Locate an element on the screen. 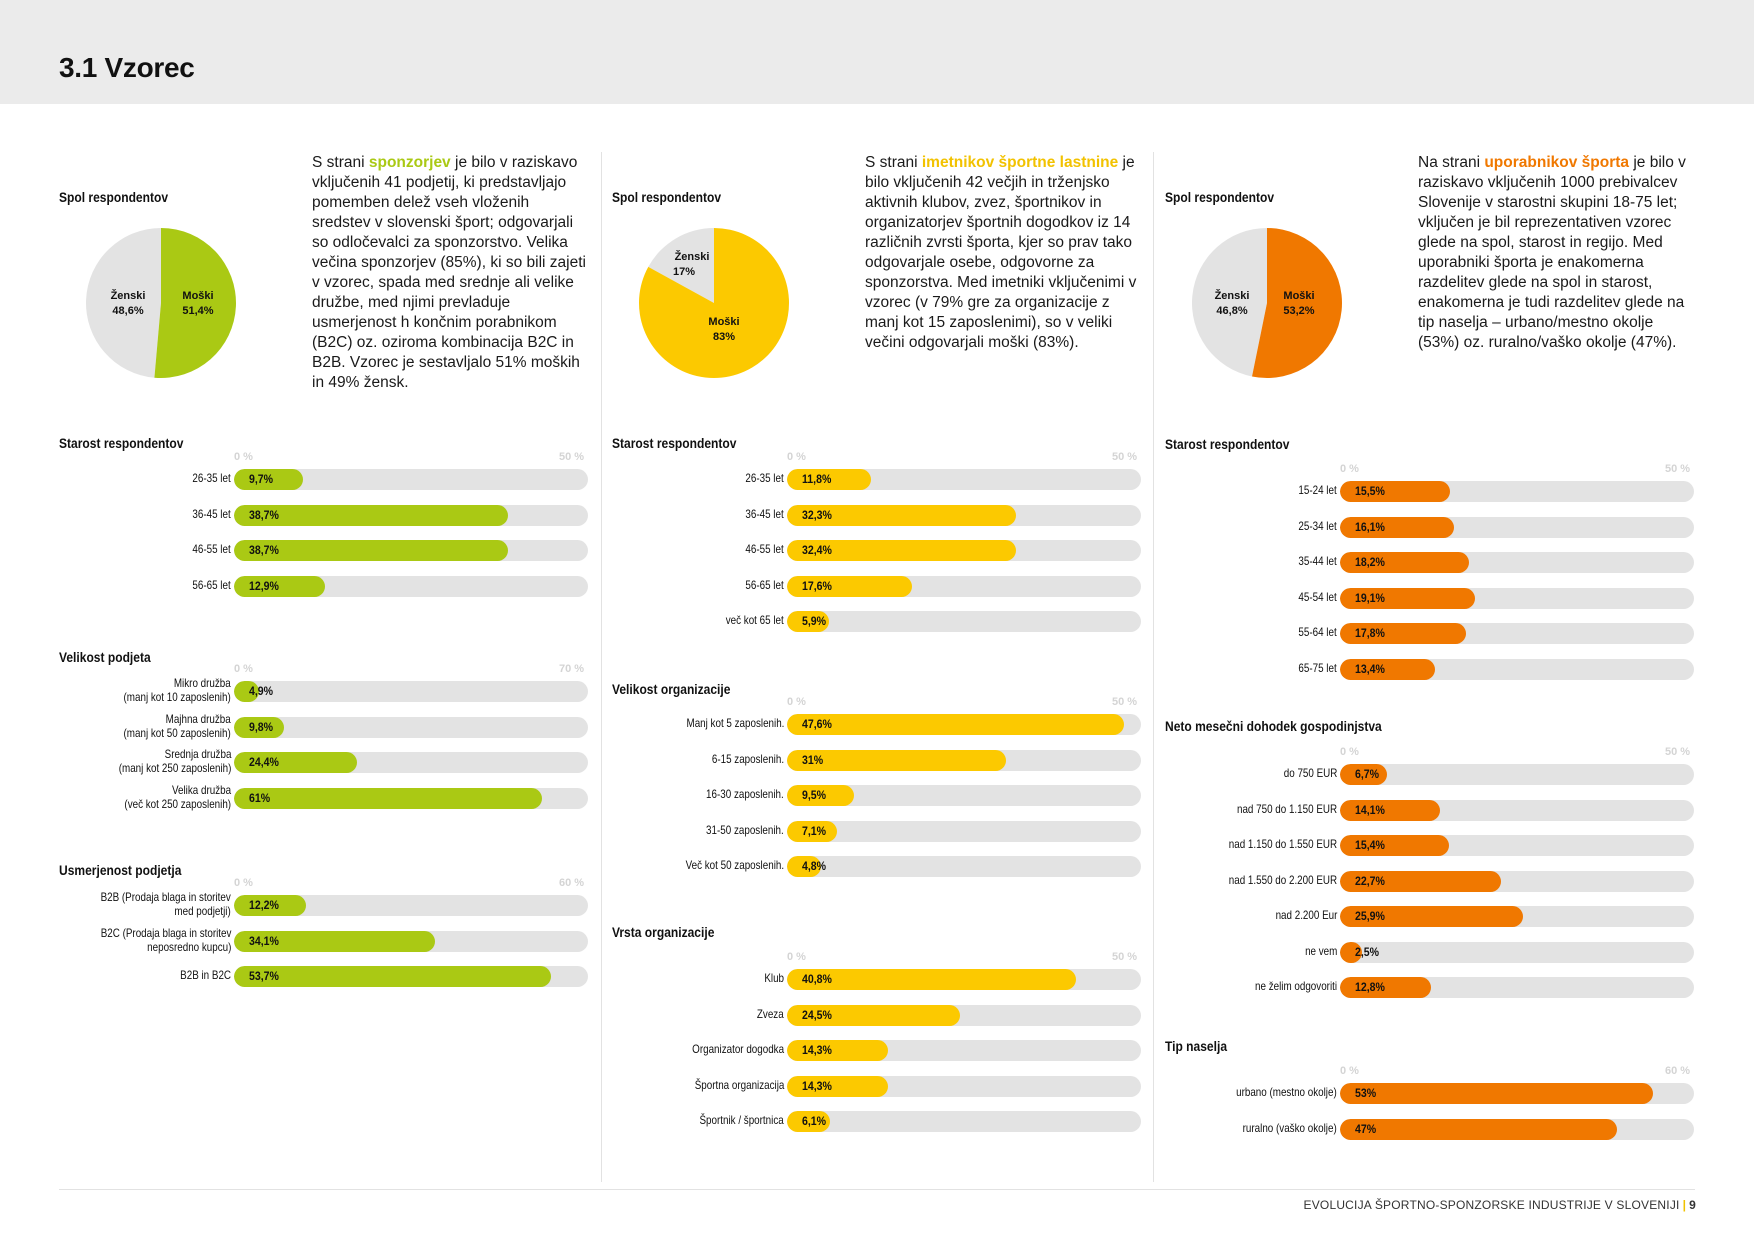  bar-label: ne vem is located at coordinates (1321, 951).